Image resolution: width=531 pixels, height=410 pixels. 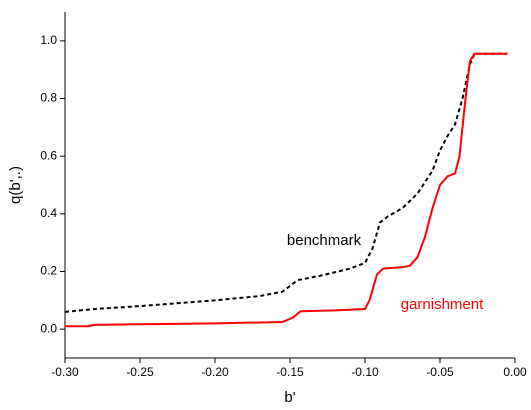 I want to click on series-label: garnishment, so click(x=442, y=304).